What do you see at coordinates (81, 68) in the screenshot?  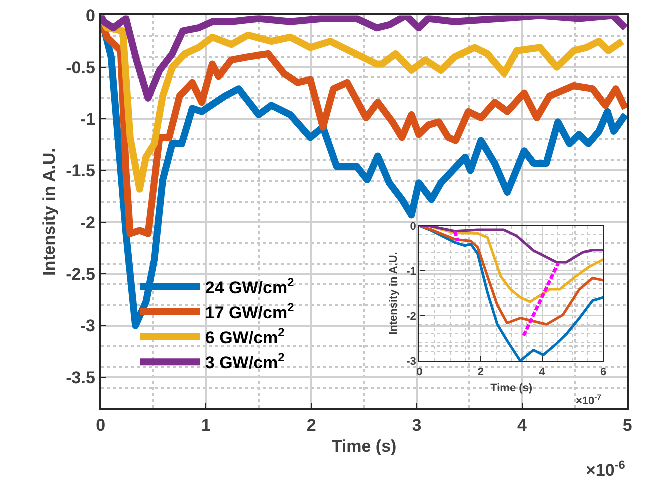 I see `y-tick-label: -0.5` at bounding box center [81, 68].